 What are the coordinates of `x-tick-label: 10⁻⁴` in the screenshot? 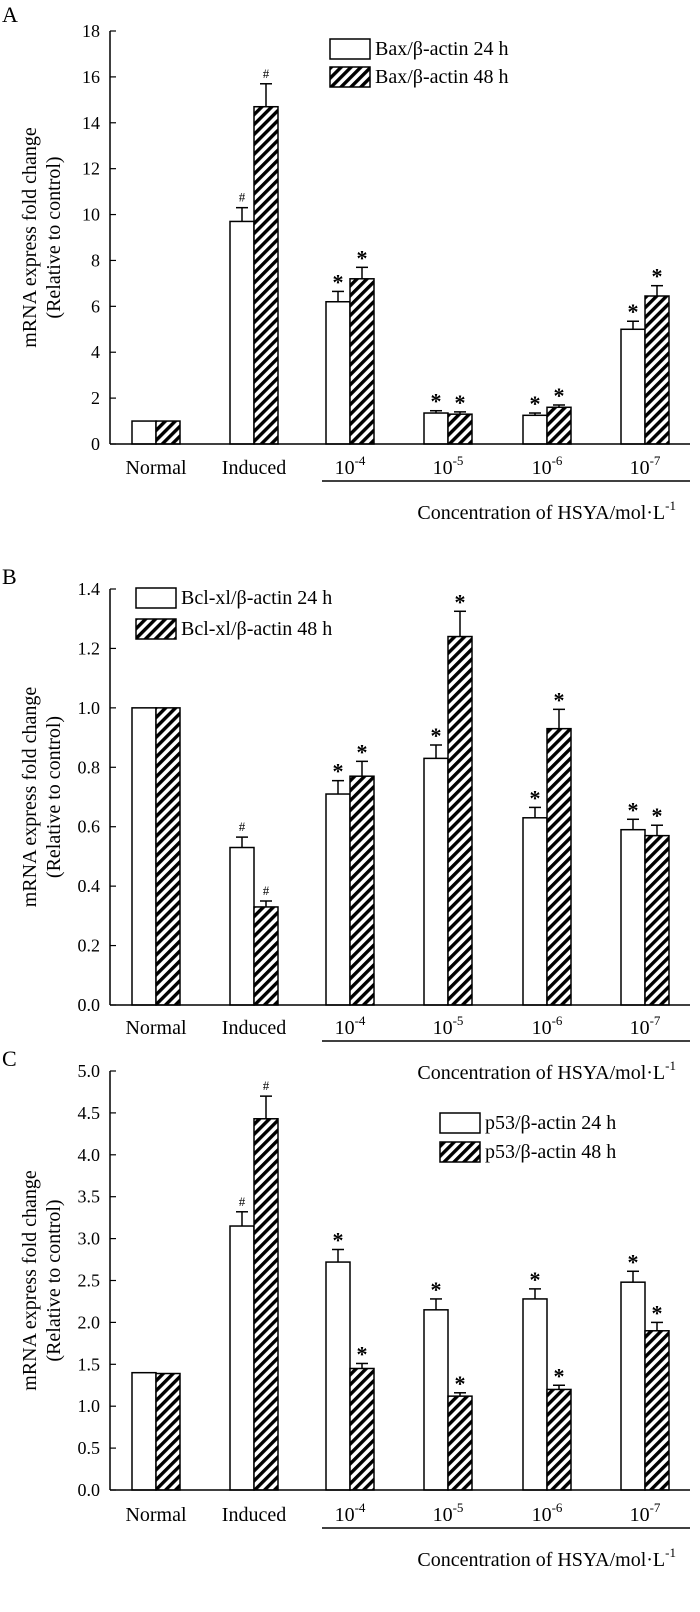 It's located at (350, 1026).